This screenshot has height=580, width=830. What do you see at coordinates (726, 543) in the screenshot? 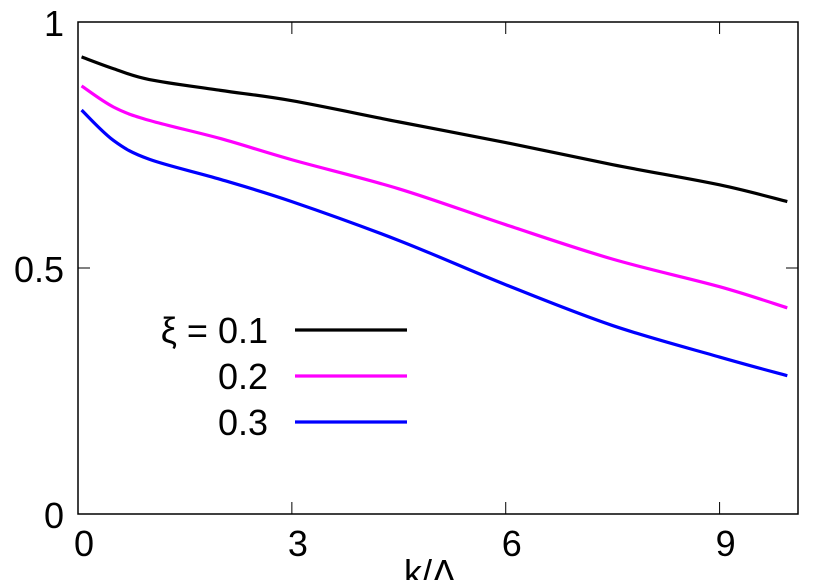
I see `x-tick-label: 9` at bounding box center [726, 543].